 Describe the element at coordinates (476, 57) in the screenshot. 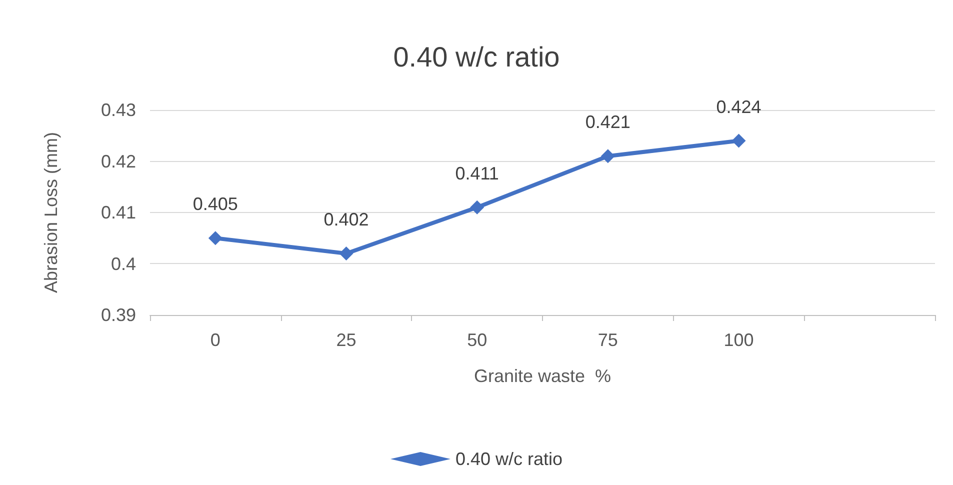

I see `chart-title: 0.40 w/c ratio` at that location.